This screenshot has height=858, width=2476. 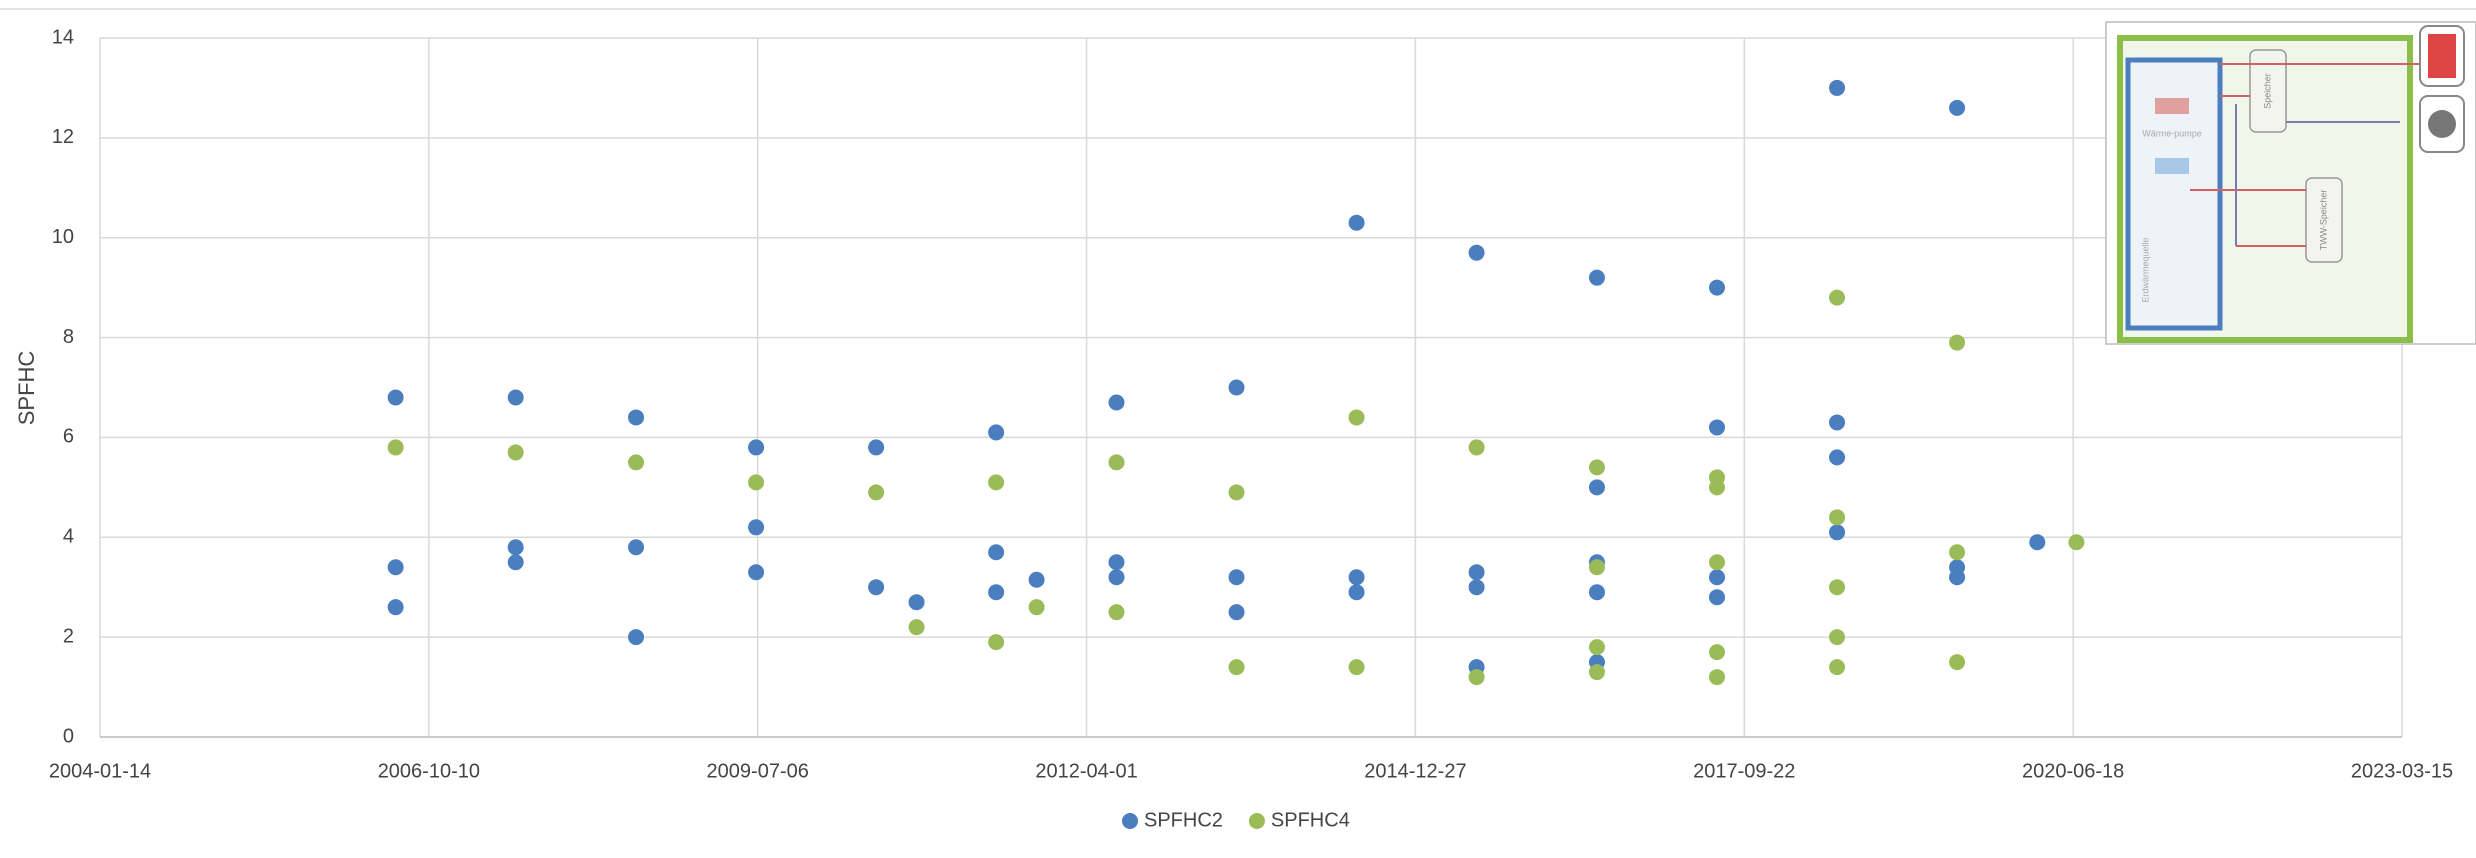 What do you see at coordinates (63, 237) in the screenshot?
I see `y-tick-label: 10` at bounding box center [63, 237].